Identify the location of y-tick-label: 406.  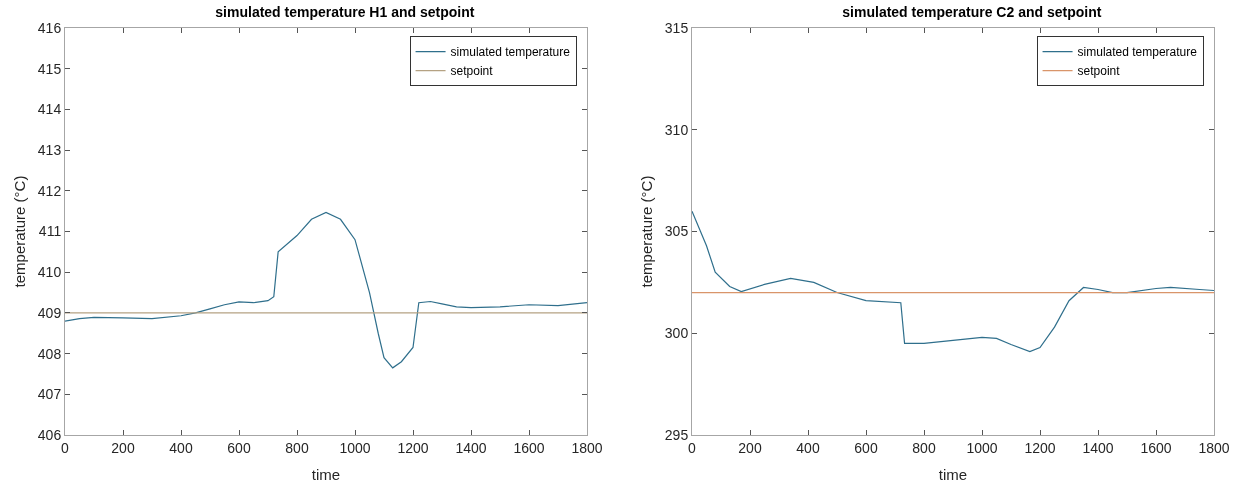
(49, 434).